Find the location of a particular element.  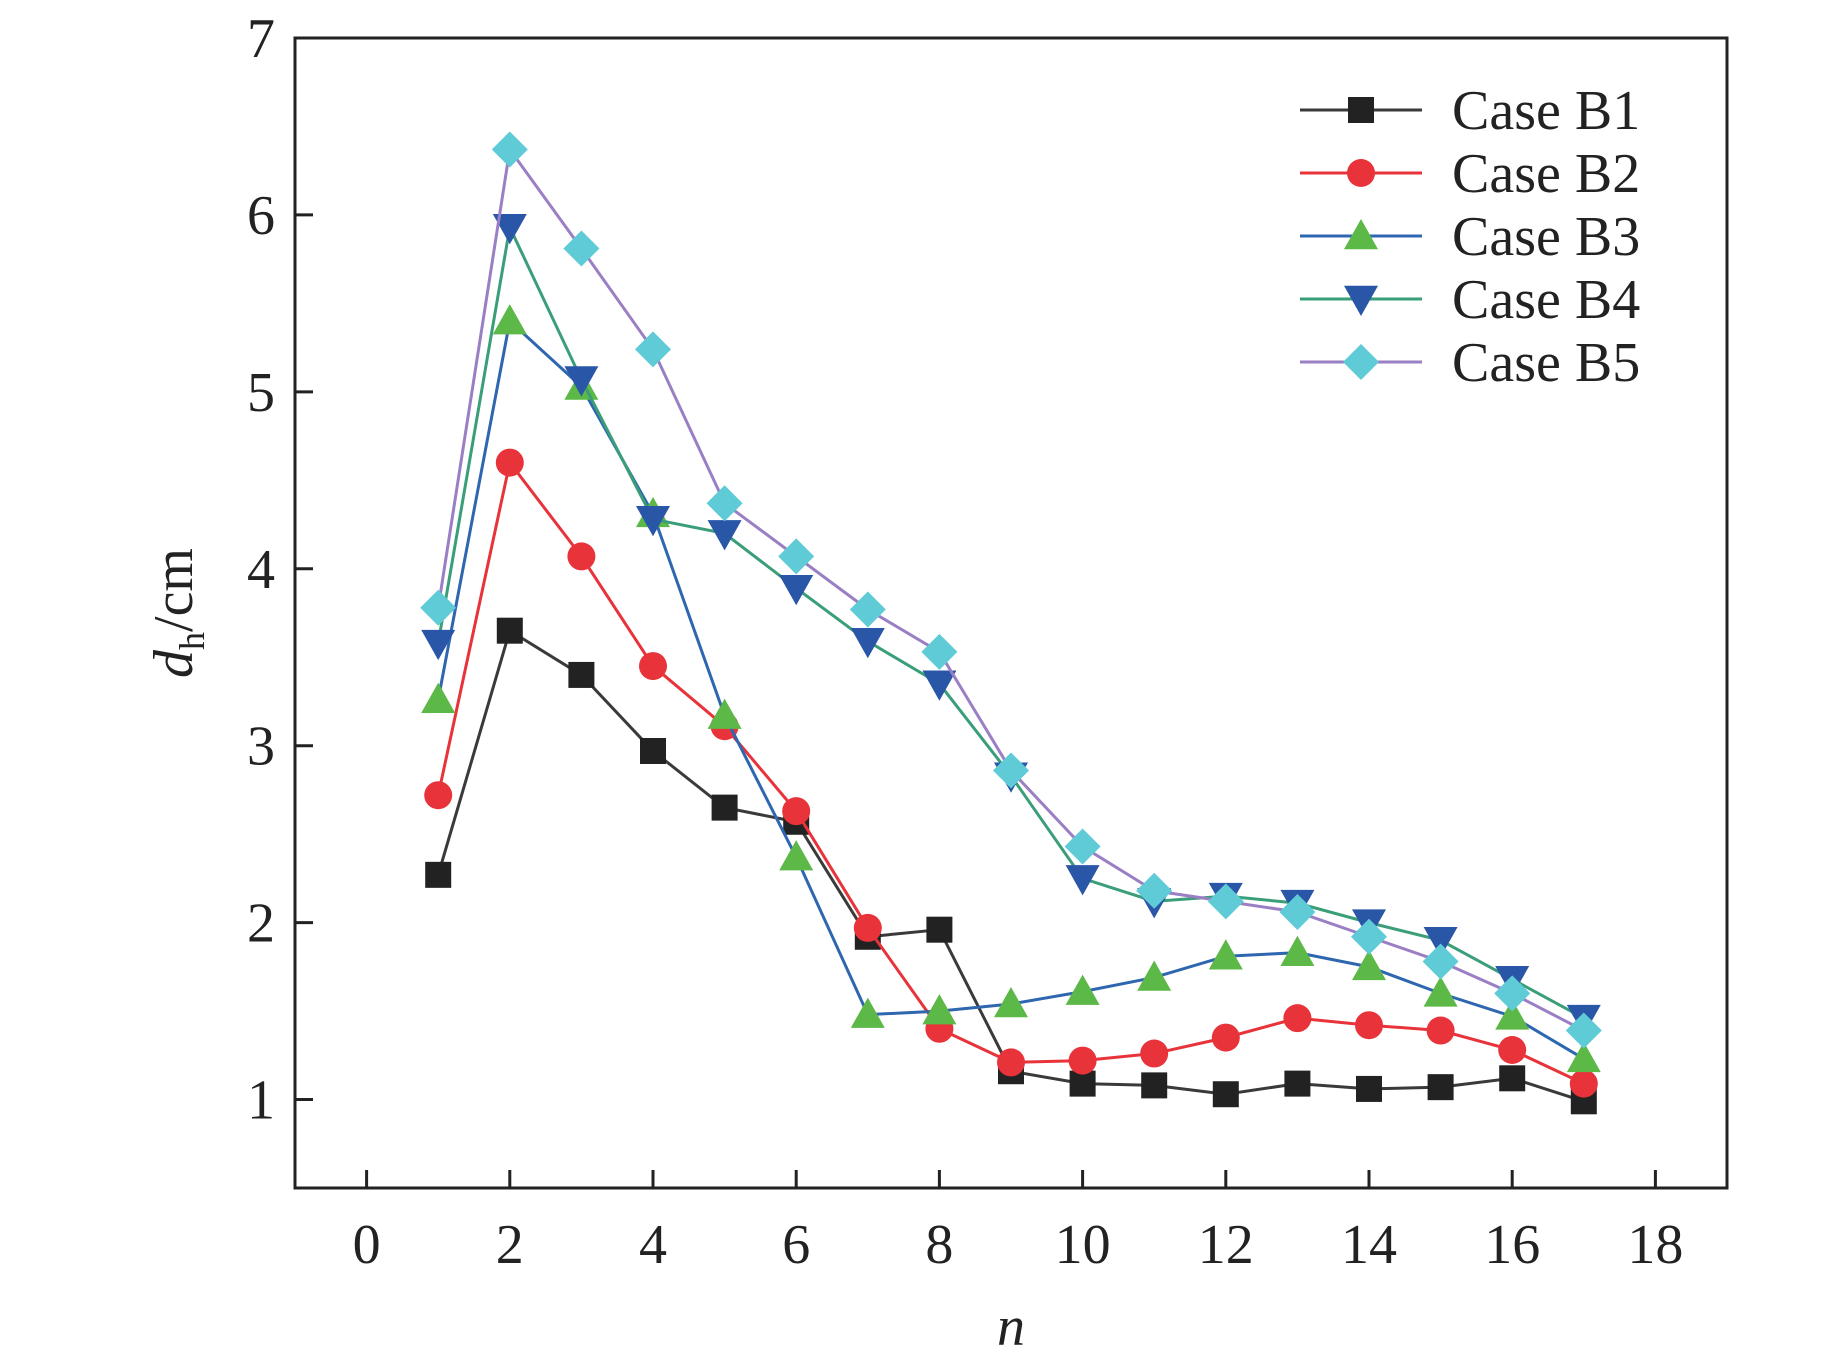

x-tick-label: 12 is located at coordinates (1226, 1245).